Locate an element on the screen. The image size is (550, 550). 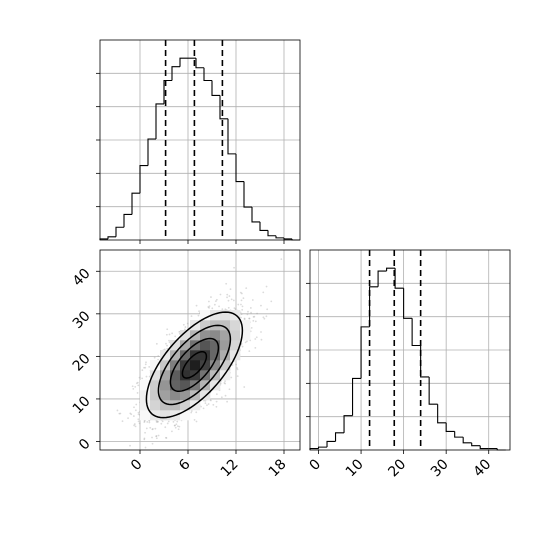
contour-line is located at coordinates (194, 365).